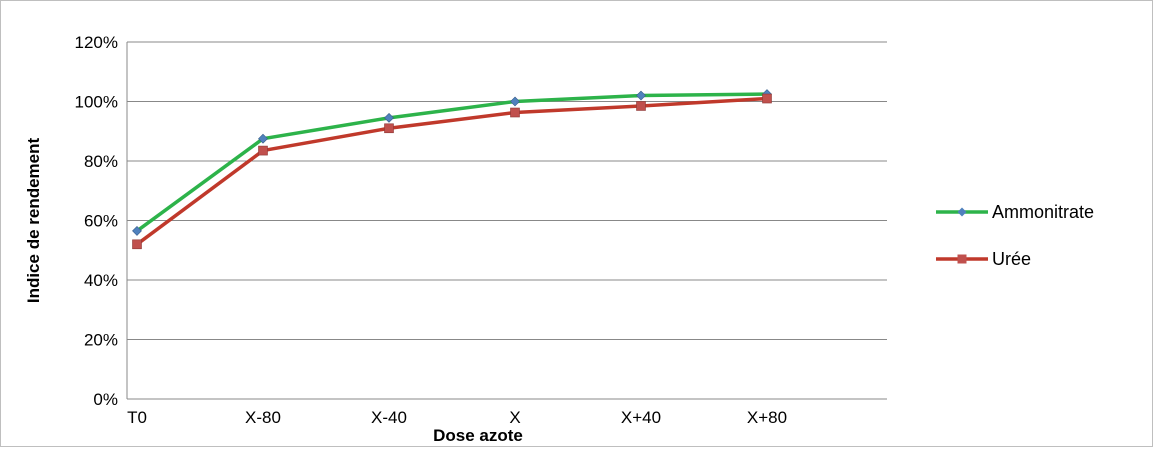 This screenshot has height=451, width=1153. I want to click on x-tick-label: X+40, so click(641, 417).